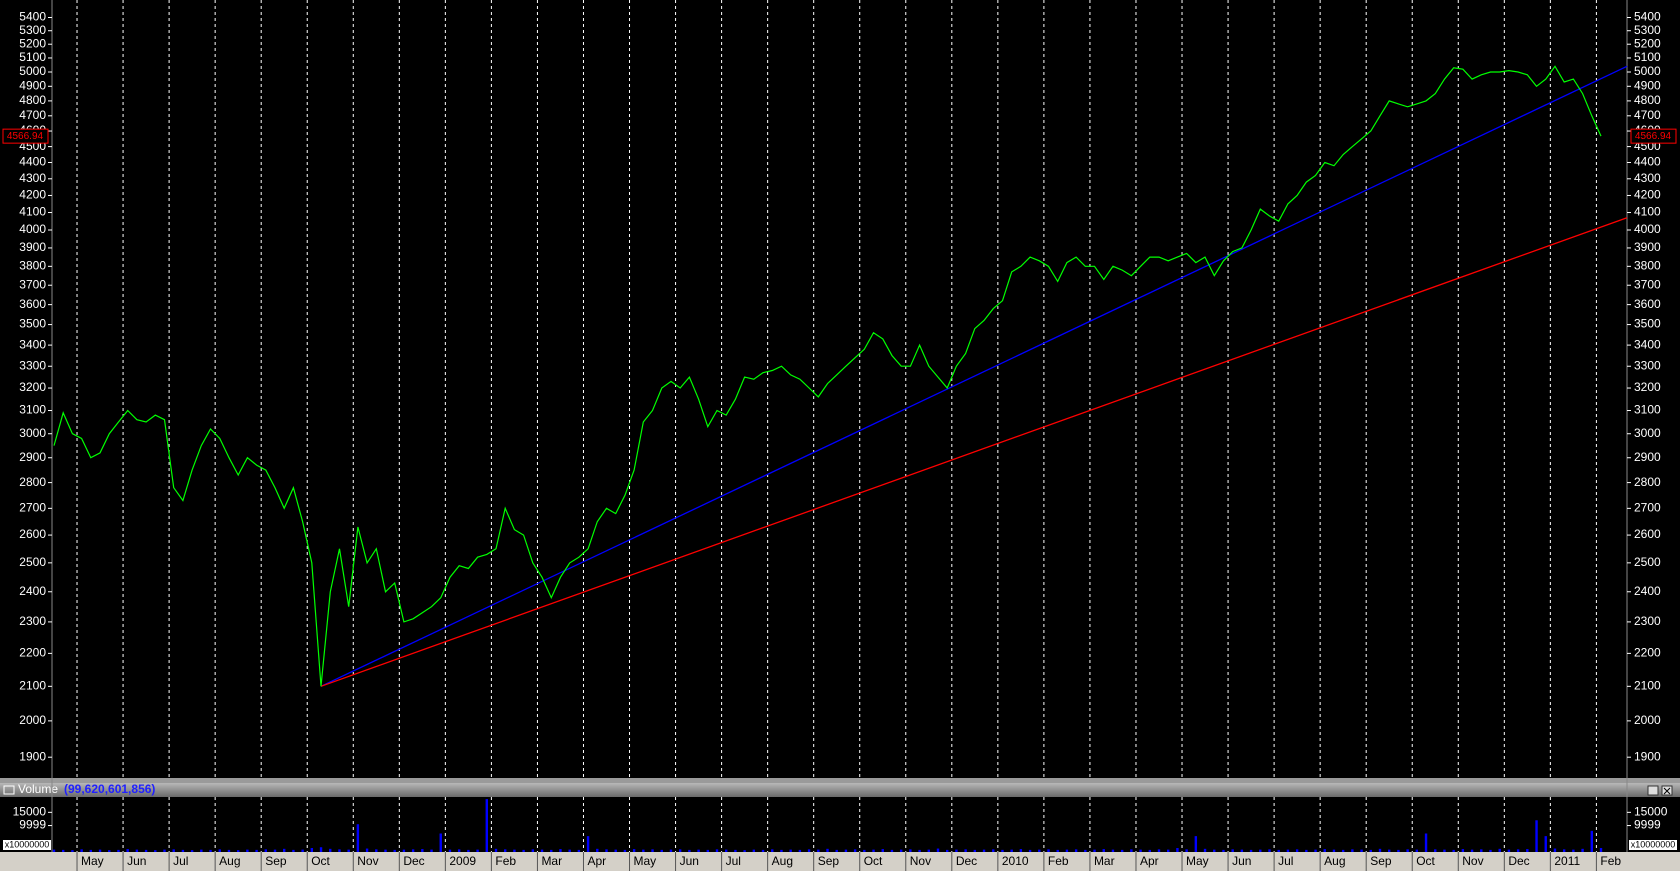 The height and width of the screenshot is (871, 1680). What do you see at coordinates (1647, 229) in the screenshot?
I see `y-tick-label-right: 4000` at bounding box center [1647, 229].